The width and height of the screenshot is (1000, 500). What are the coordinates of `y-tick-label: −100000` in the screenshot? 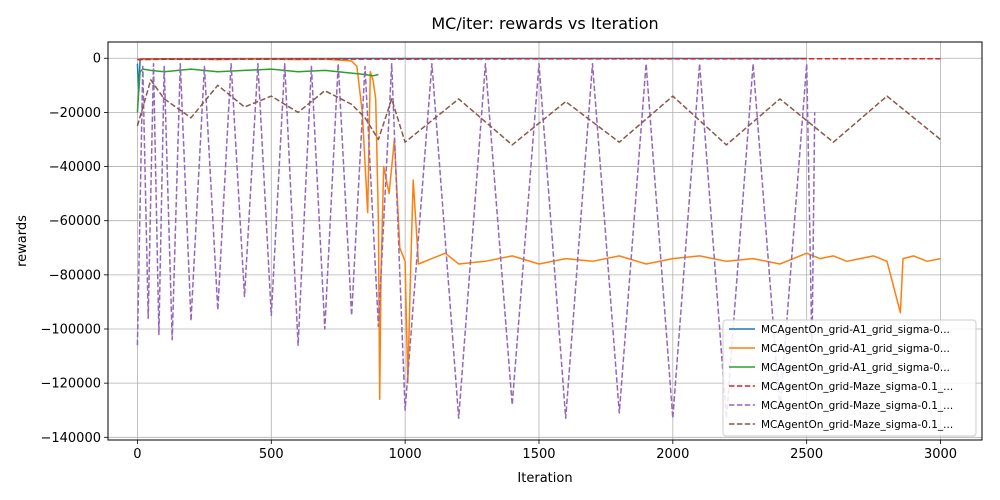 It's located at (70, 329).